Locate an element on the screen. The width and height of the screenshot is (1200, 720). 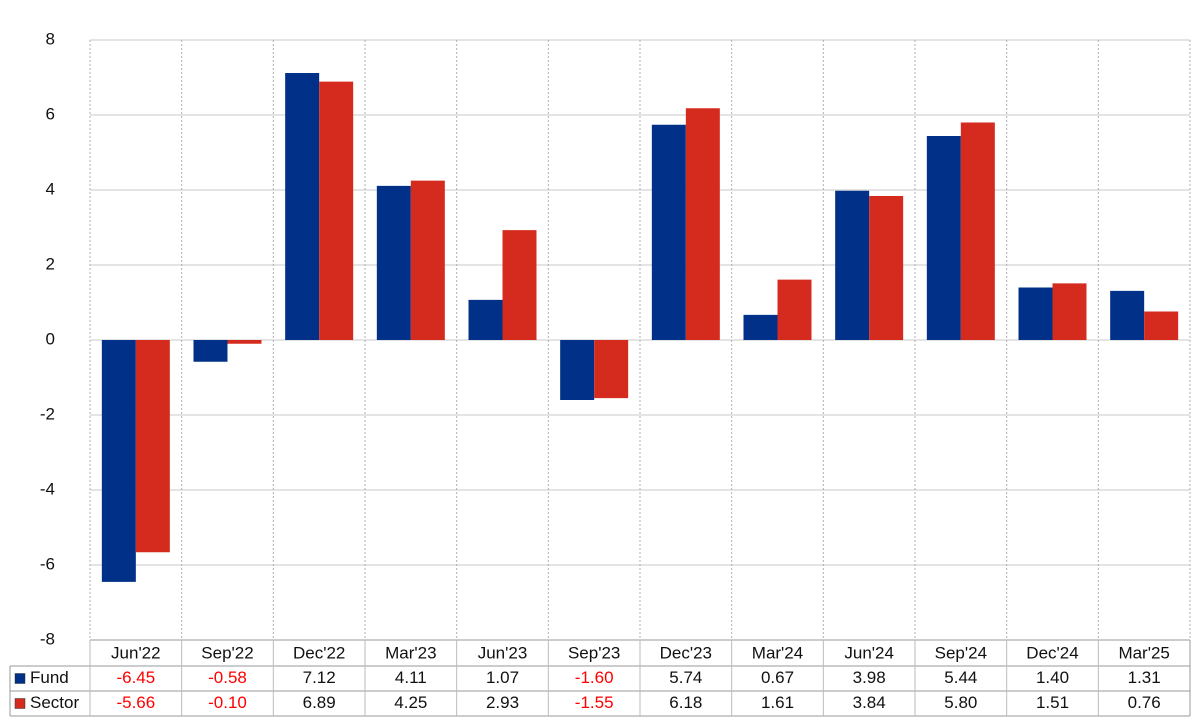
legend-label: Fund is located at coordinates (49, 677).